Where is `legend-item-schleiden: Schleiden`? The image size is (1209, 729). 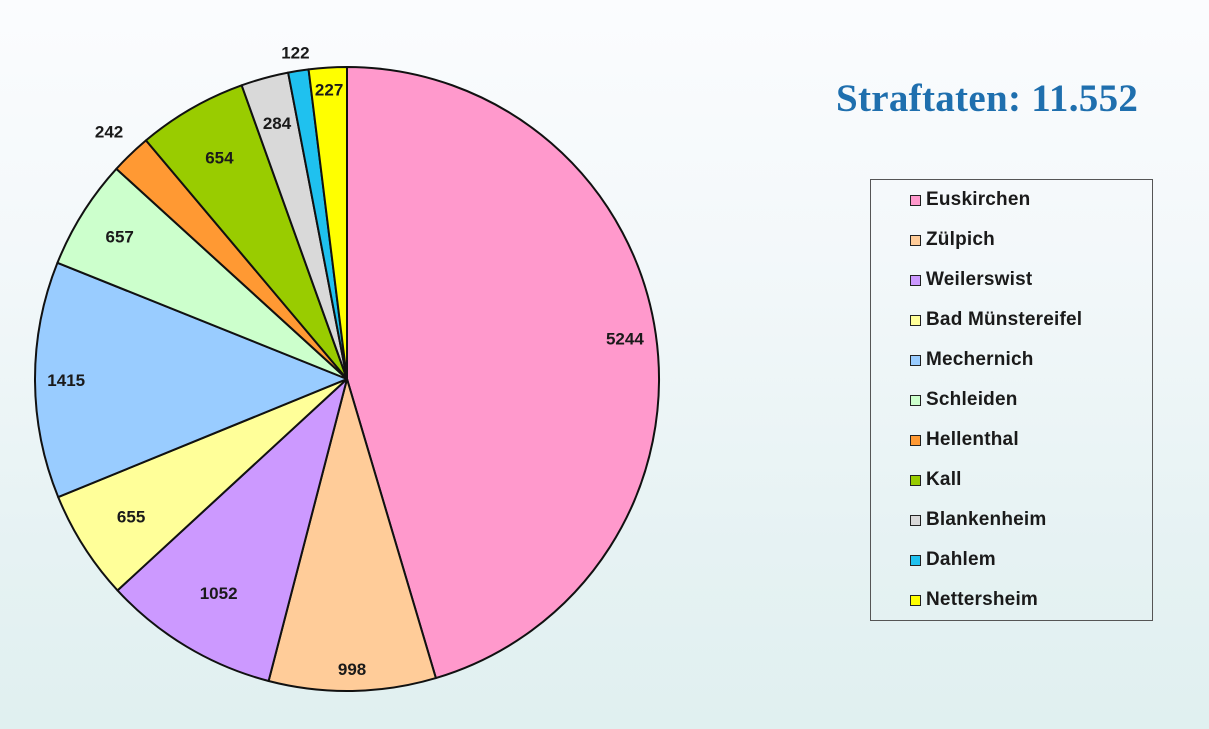 legend-item-schleiden: Schleiden is located at coordinates (964, 400).